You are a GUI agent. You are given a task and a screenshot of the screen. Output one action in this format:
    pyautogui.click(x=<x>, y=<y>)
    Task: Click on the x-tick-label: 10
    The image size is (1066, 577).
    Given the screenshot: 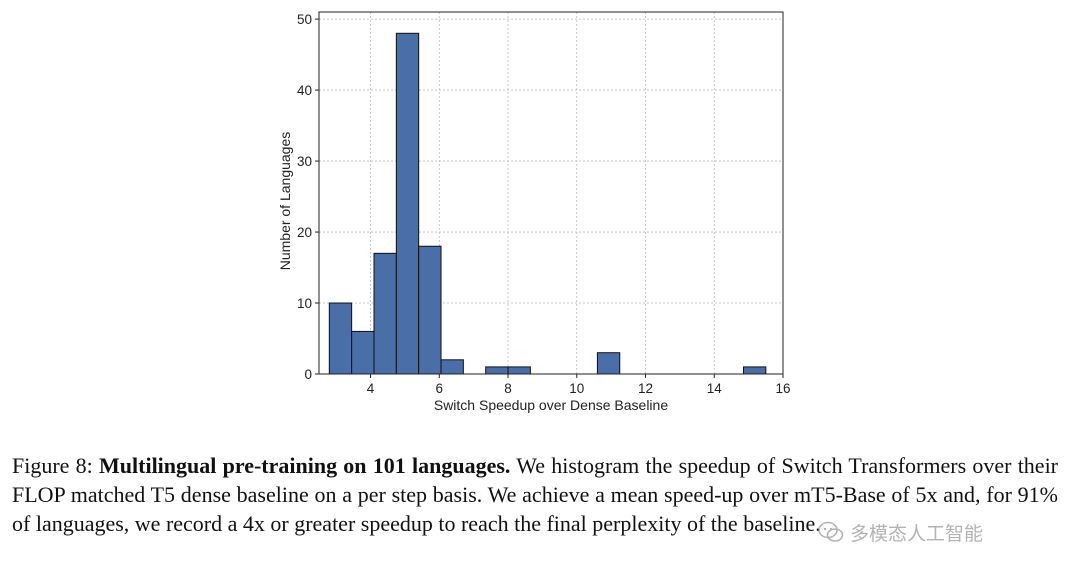 What is the action you would take?
    pyautogui.click(x=576, y=388)
    